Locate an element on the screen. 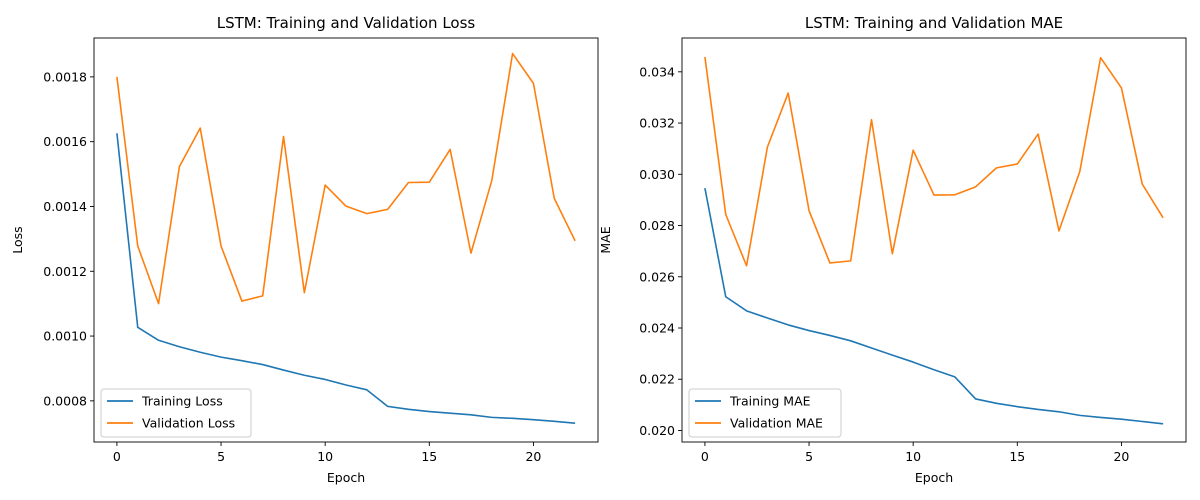 The height and width of the screenshot is (500, 1200). legend: Training MAE Validation MAE is located at coordinates (765, 413).